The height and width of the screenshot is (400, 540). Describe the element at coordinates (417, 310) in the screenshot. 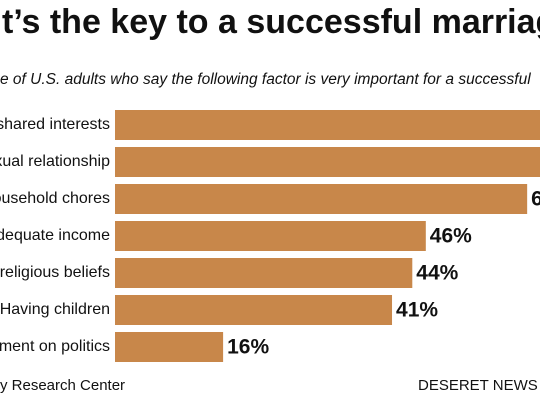

I see `value-label: 41%` at that location.